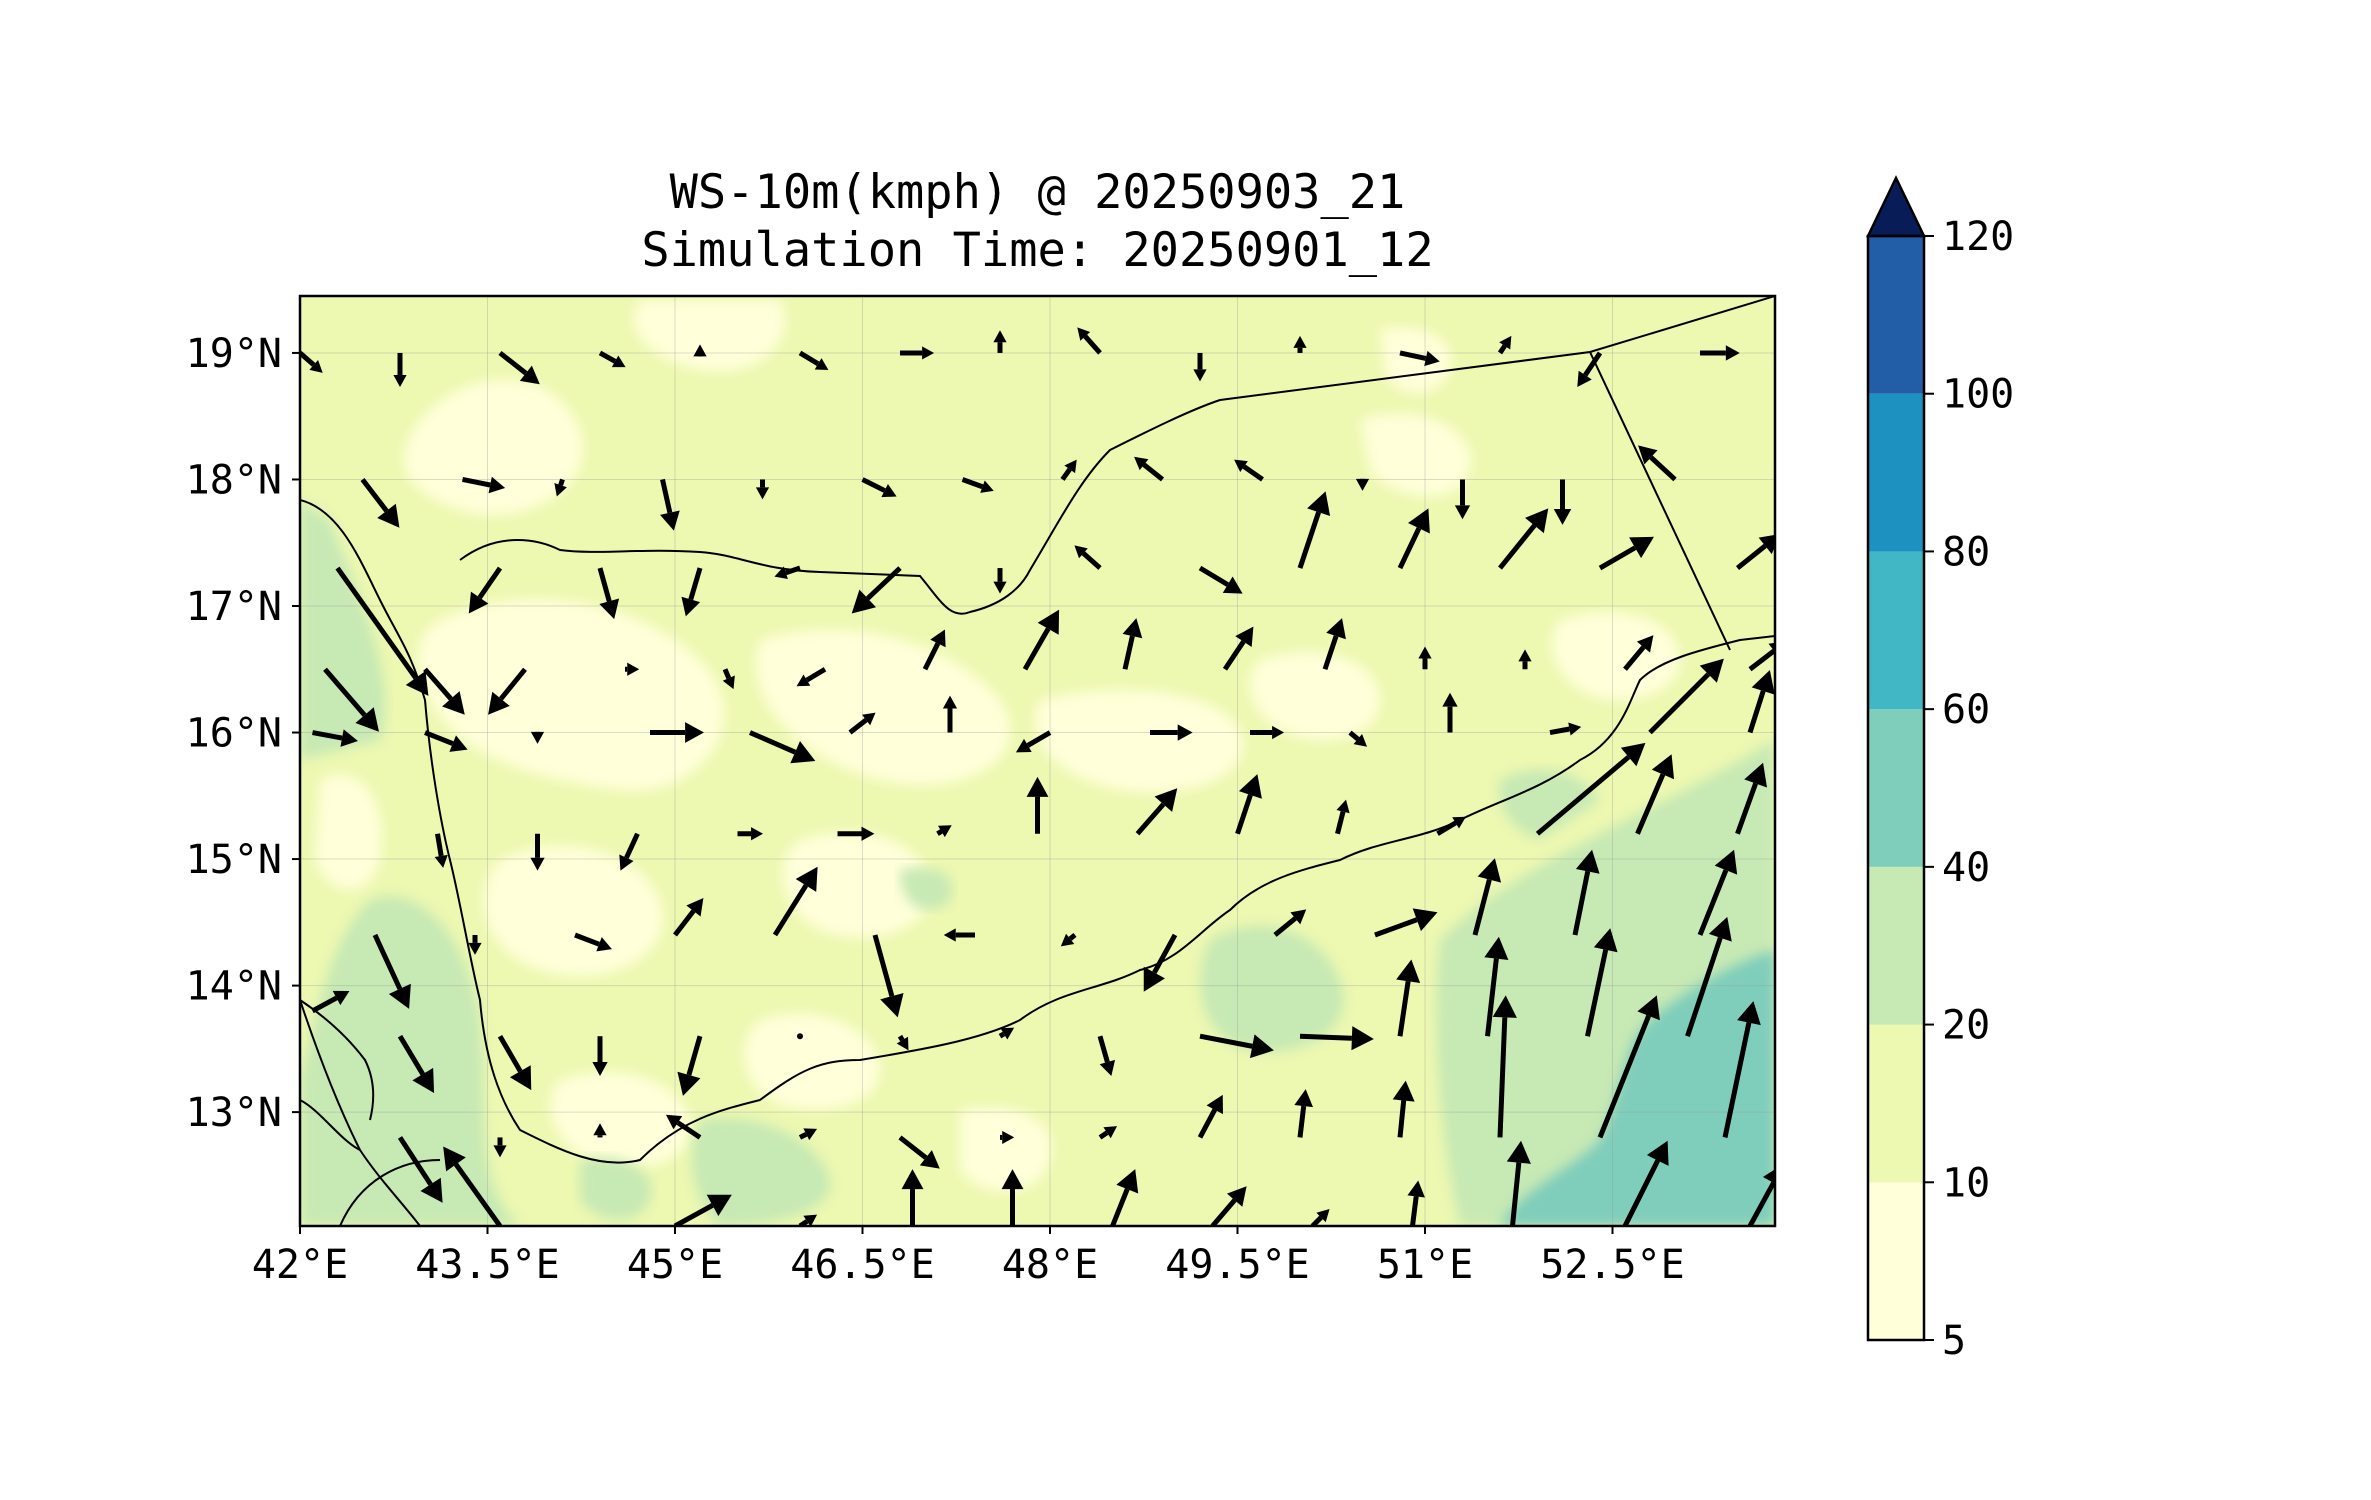 Image resolution: width=2371 pixels, height=1500 pixels. Describe the element at coordinates (1050, 1265) in the screenshot. I see `x-tick-label: 48°E` at that location.